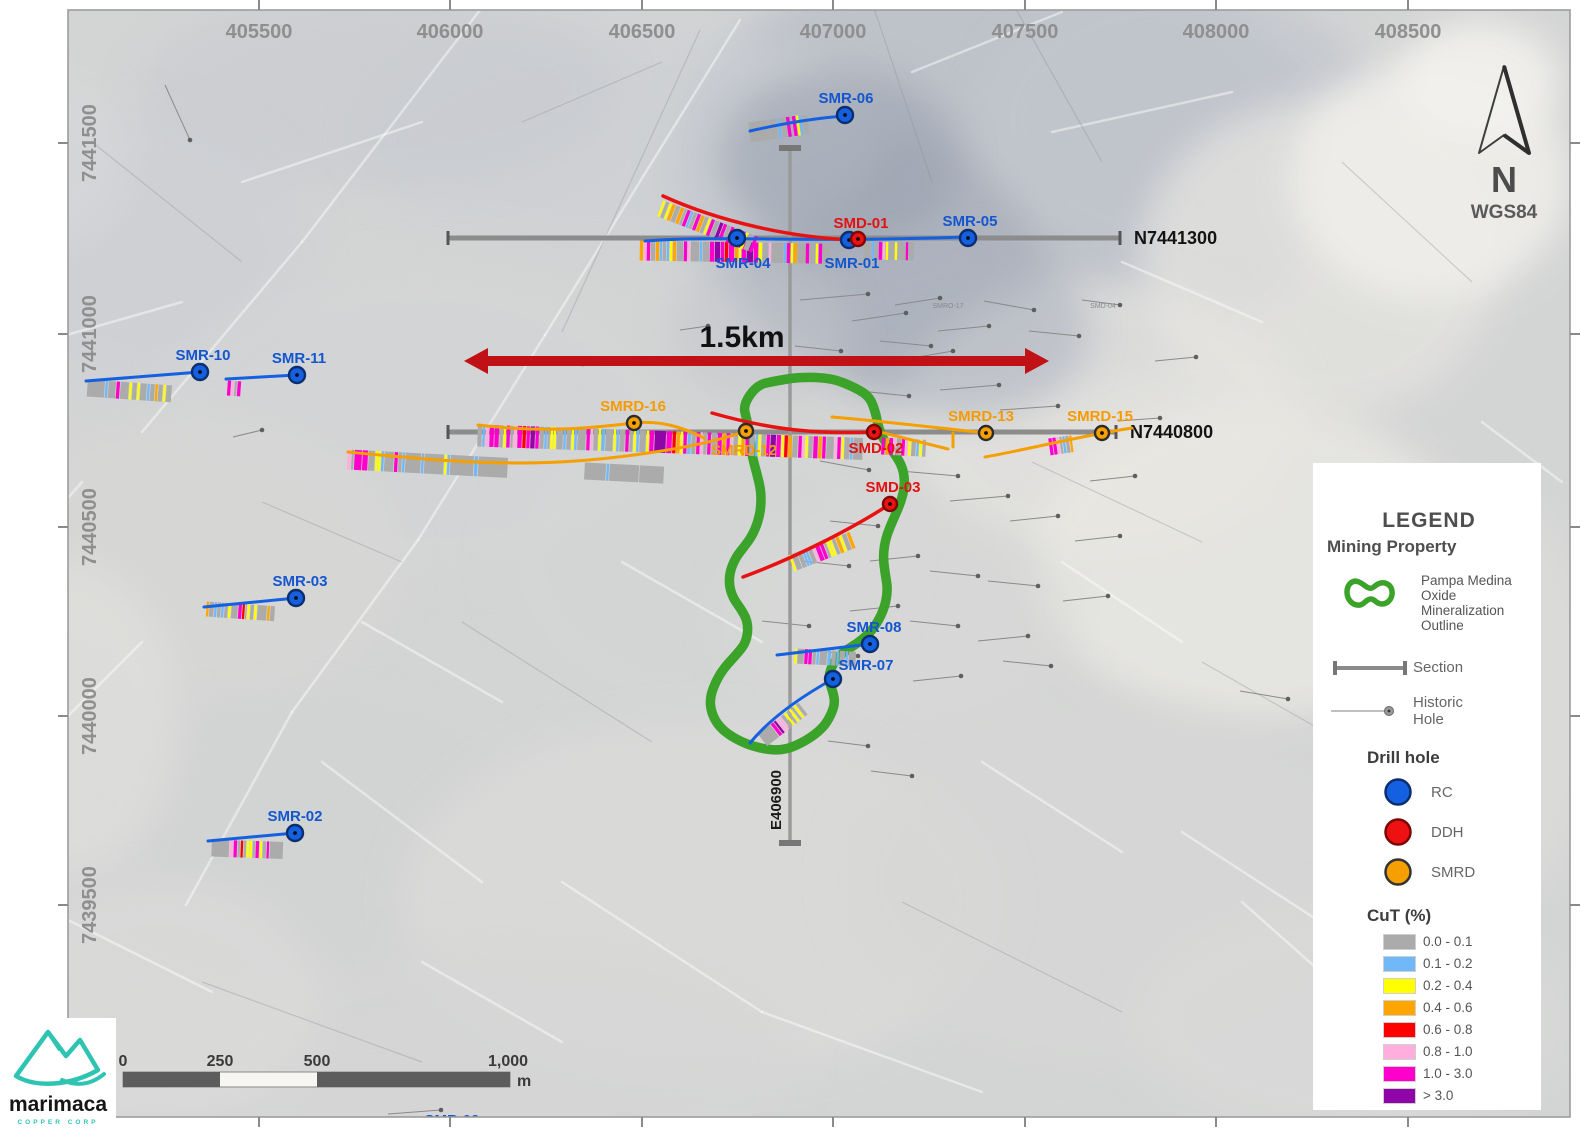  Describe the element at coordinates (851, 263) in the screenshot. I see `drill-hole-label: SMR-01` at that location.